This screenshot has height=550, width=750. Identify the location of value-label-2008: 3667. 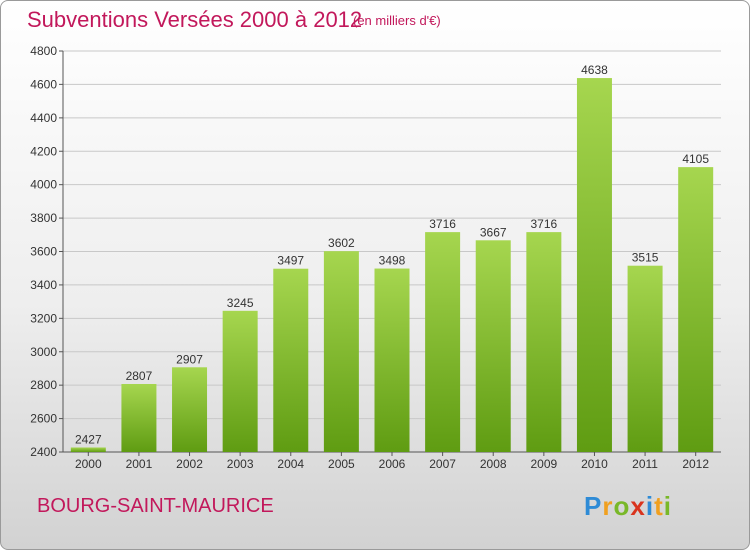
(493, 232).